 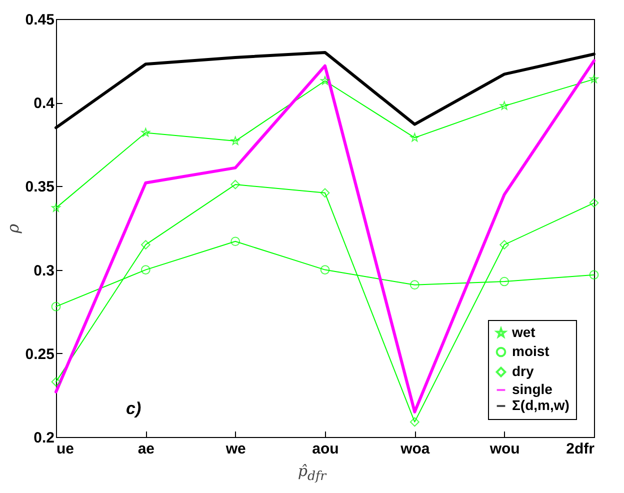 I want to click on x-axis-title: p̂$_{dfr}$, so click(x=312, y=472).